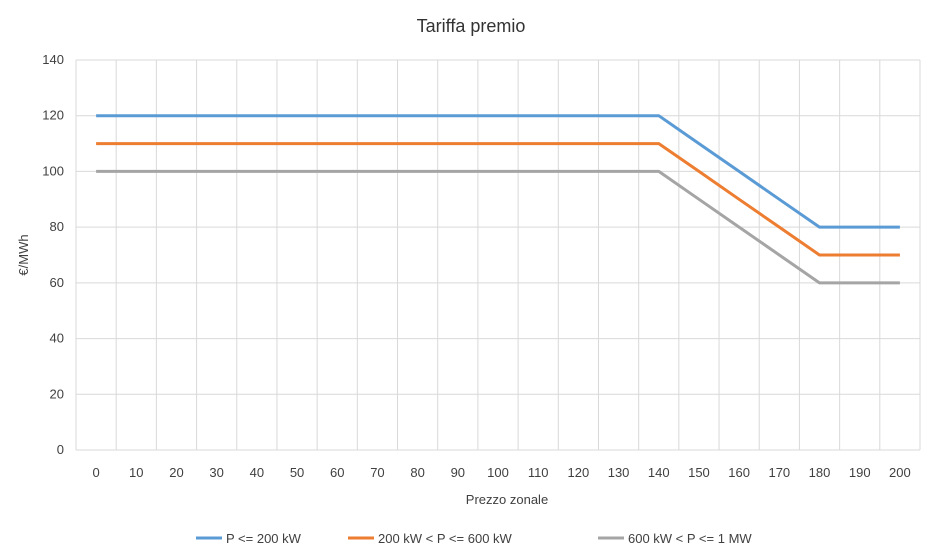 Image resolution: width=929 pixels, height=552 pixels. I want to click on legend-item: 200 kW < P <= 600 kW, so click(430, 538).